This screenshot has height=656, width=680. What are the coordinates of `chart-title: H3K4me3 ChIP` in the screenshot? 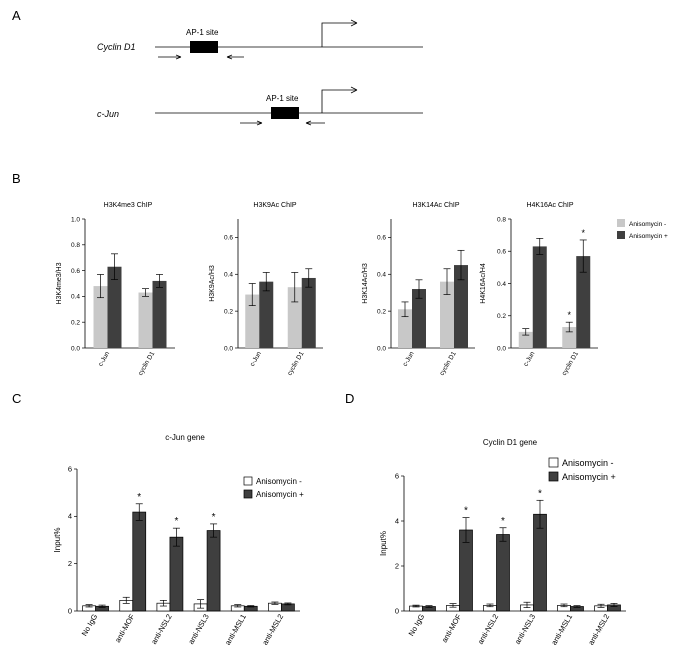 It's located at (128, 205).